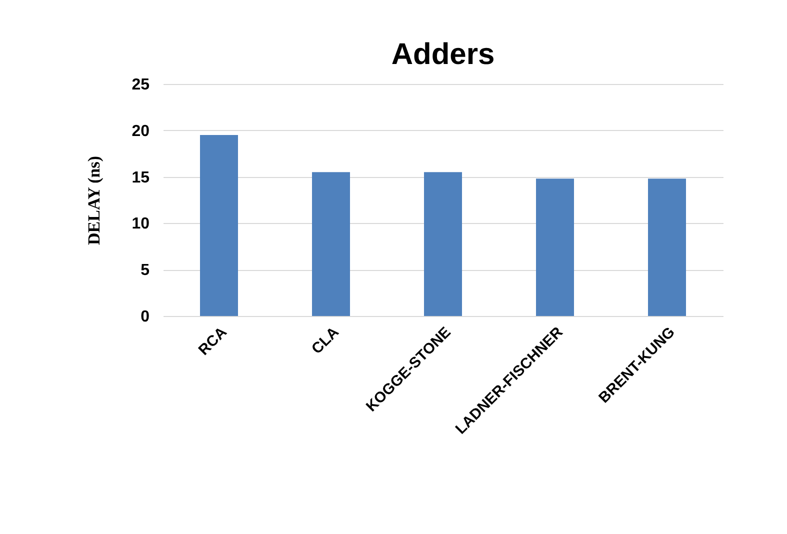 Image resolution: width=787 pixels, height=534 pixels. Describe the element at coordinates (141, 131) in the screenshot. I see `y-tick-label: 20` at that location.